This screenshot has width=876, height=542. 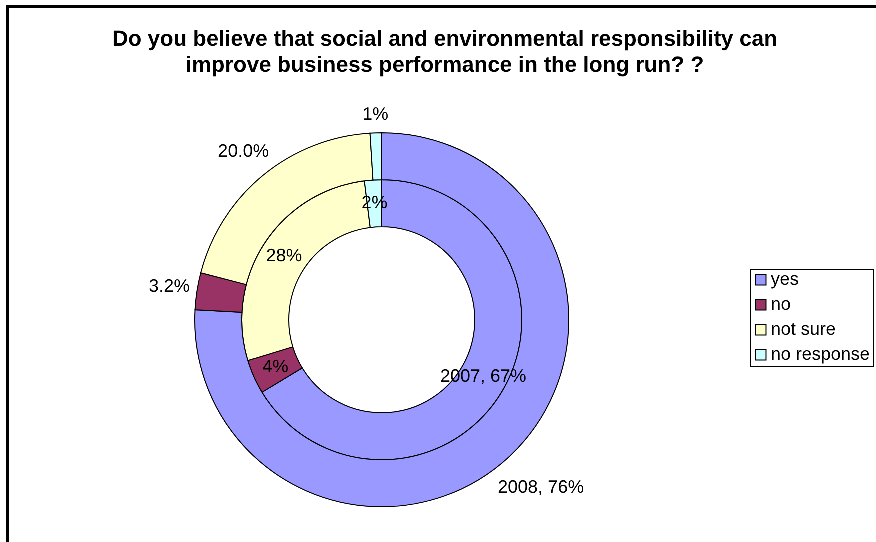 I want to click on legend-label: no, so click(x=781, y=304).